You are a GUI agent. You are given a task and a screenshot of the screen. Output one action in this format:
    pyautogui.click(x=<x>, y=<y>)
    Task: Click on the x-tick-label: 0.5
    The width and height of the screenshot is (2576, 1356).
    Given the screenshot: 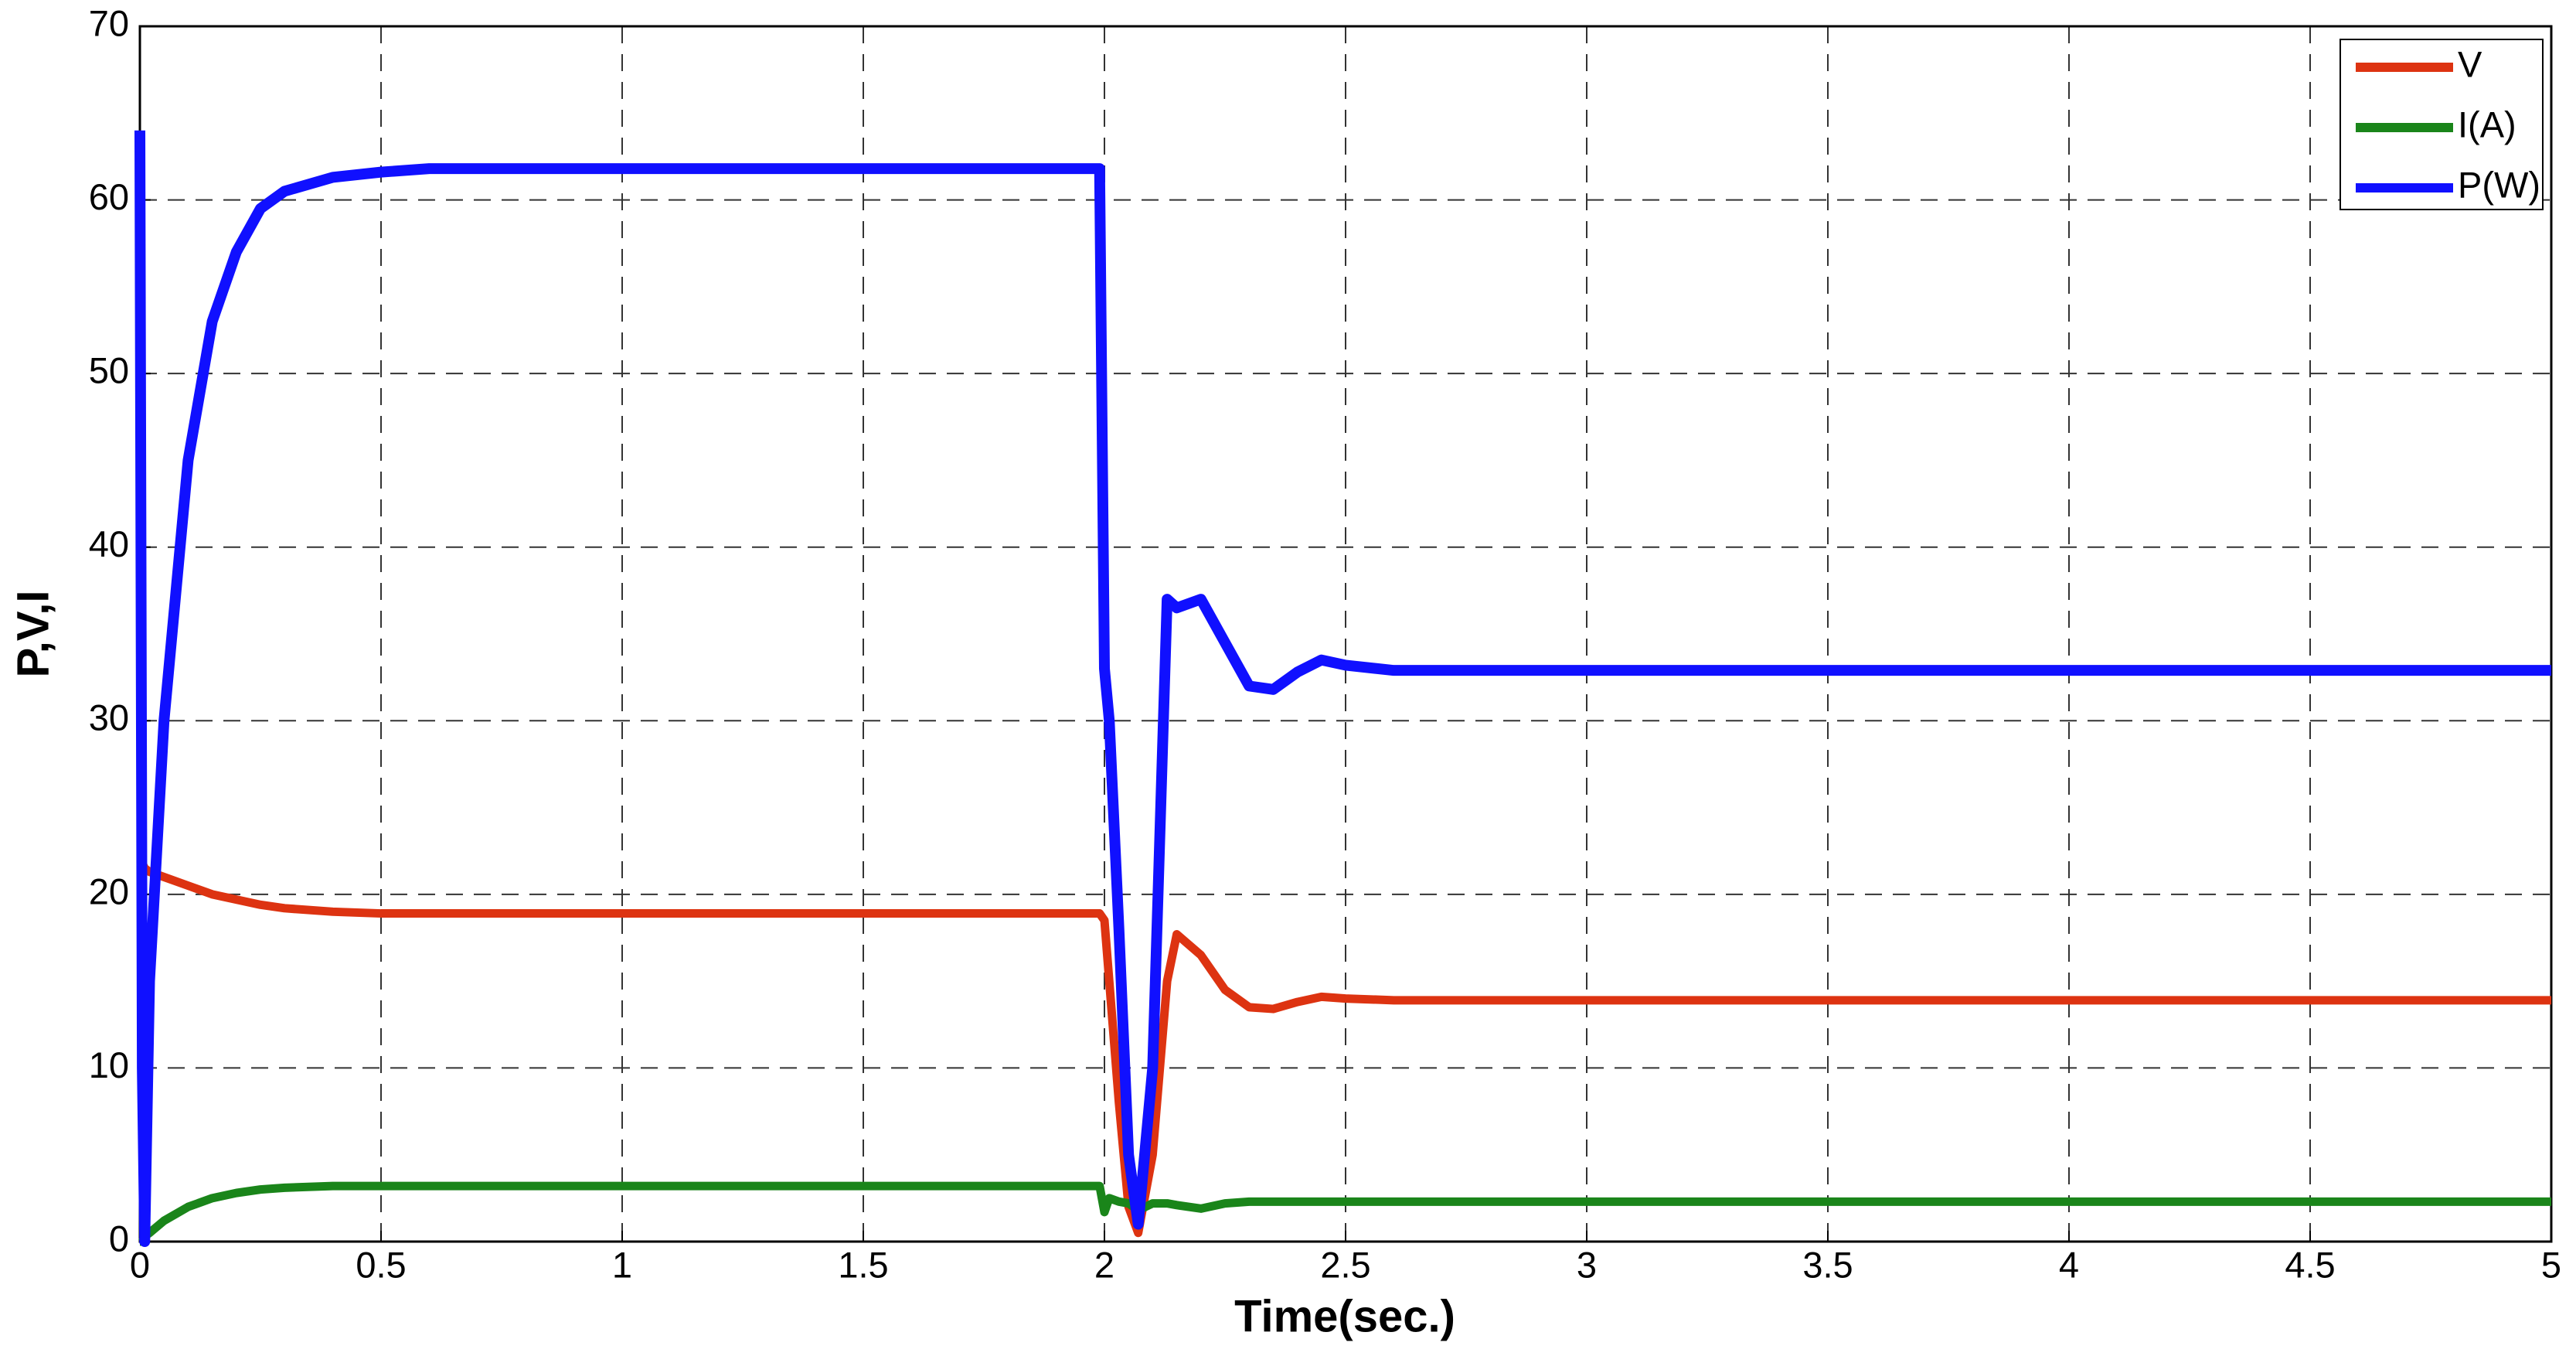 What is the action you would take?
    pyautogui.click(x=381, y=1264)
    